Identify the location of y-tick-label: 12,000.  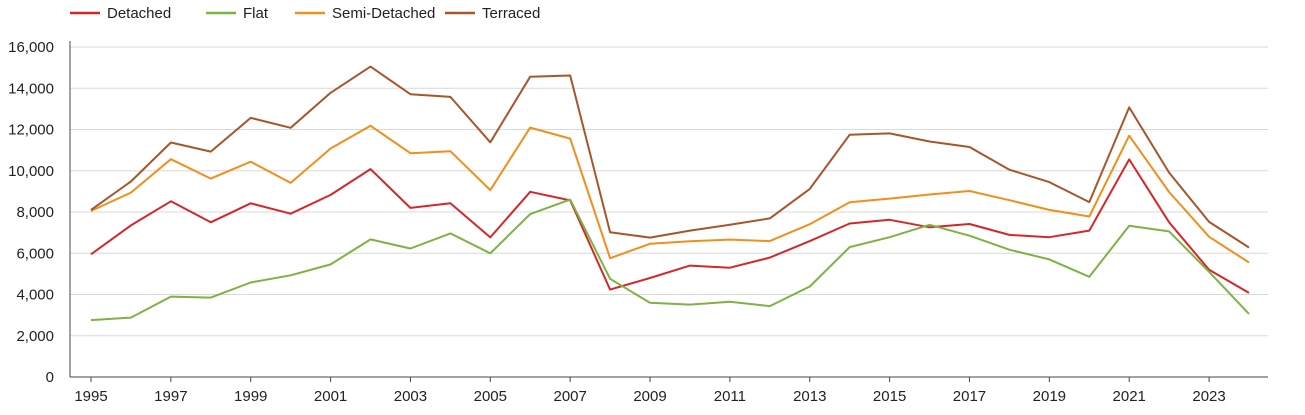
(31, 130).